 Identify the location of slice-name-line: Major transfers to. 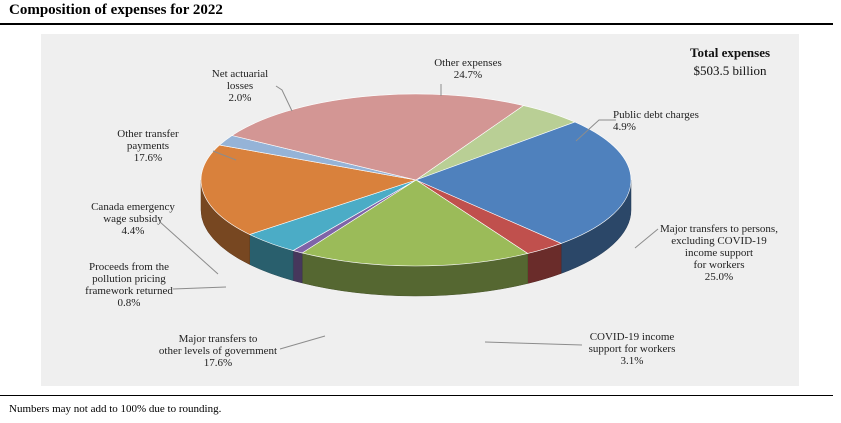
(218, 339).